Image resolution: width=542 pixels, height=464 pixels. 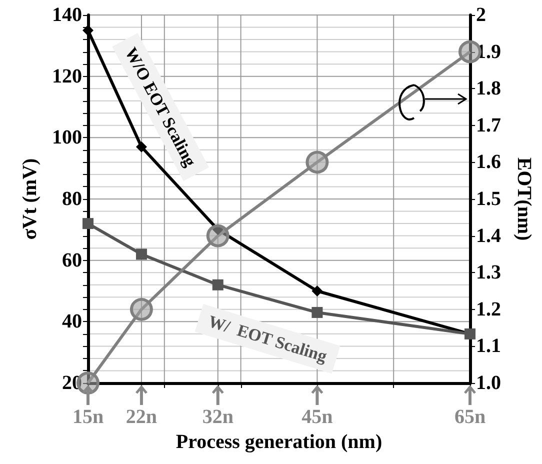 I want to click on y-tick-label: 100, so click(x=67, y=137).